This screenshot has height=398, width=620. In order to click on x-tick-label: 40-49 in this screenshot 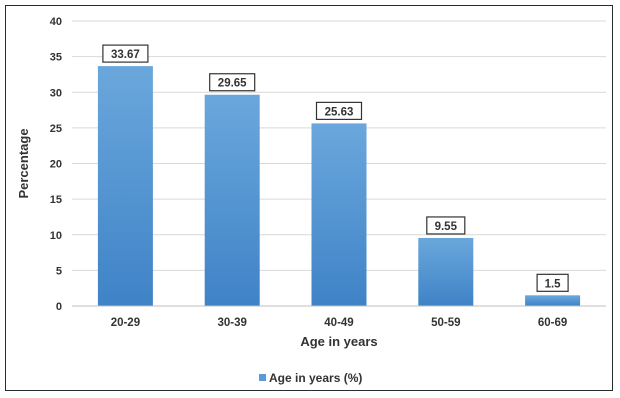, I will do `click(338, 323)`.